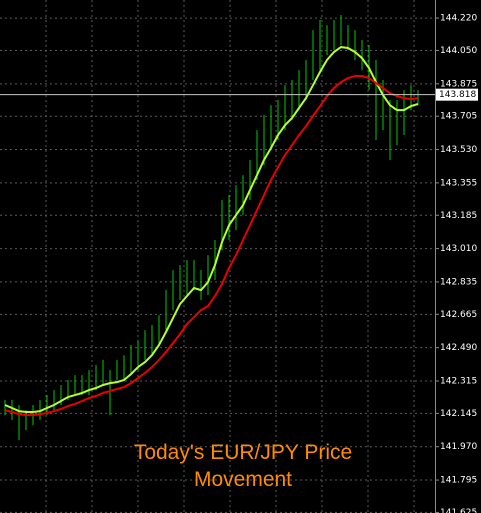 This screenshot has height=513, width=481. What do you see at coordinates (458, 348) in the screenshot?
I see `y-tick-label: 142.490` at bounding box center [458, 348].